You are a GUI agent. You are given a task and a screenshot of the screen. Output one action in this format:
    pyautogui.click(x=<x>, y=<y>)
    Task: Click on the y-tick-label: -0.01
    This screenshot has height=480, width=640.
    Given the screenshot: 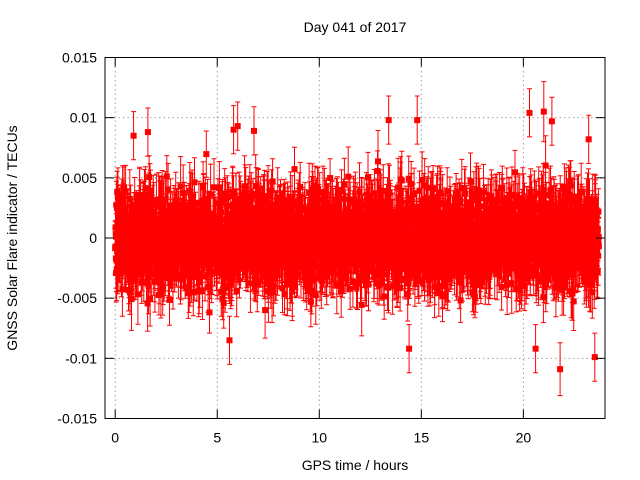 What is the action you would take?
    pyautogui.click(x=81, y=358)
    